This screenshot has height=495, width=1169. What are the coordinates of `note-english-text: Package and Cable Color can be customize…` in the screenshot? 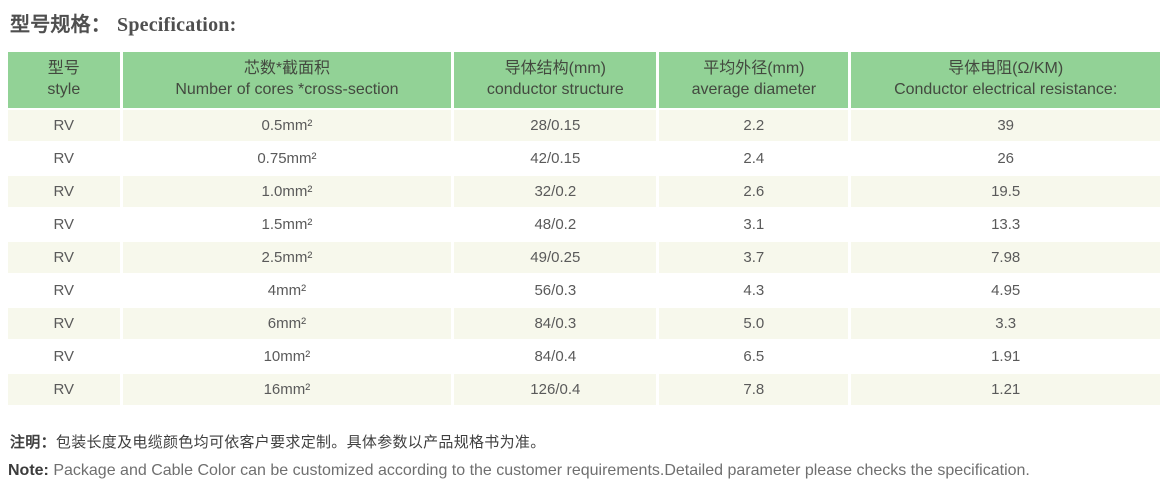 It's located at (539, 470).